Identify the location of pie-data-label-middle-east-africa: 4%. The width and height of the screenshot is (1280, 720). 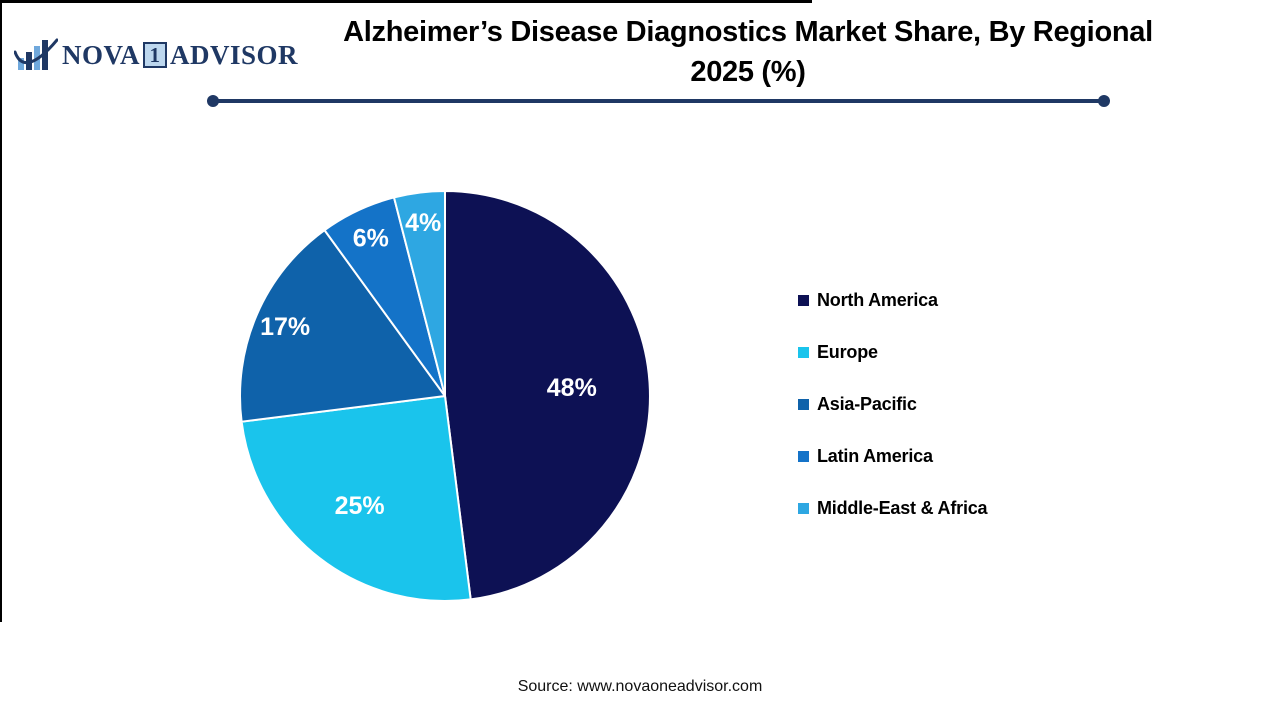
(423, 223).